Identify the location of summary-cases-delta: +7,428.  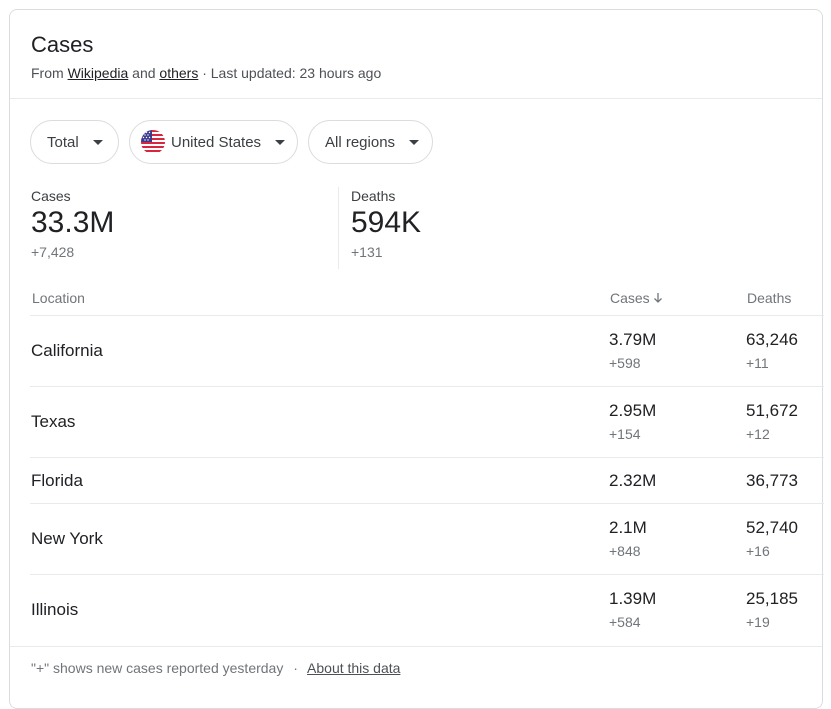
(53, 252).